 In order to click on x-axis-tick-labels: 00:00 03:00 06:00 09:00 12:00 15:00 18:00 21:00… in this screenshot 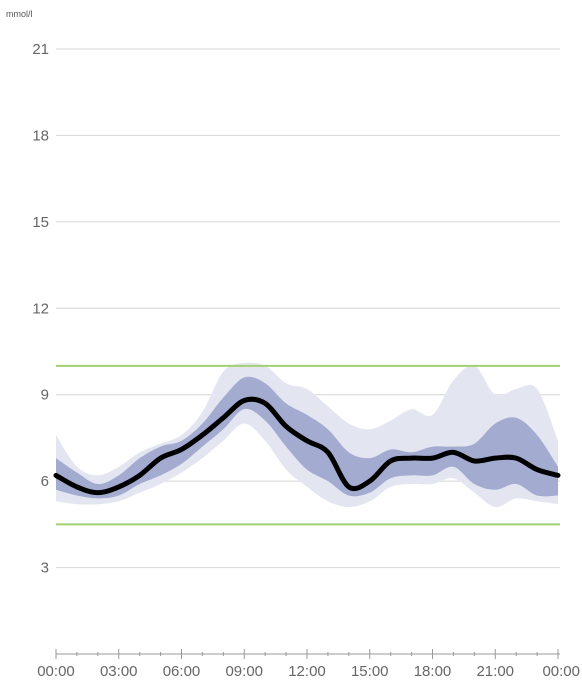, I will do `click(308, 671)`.